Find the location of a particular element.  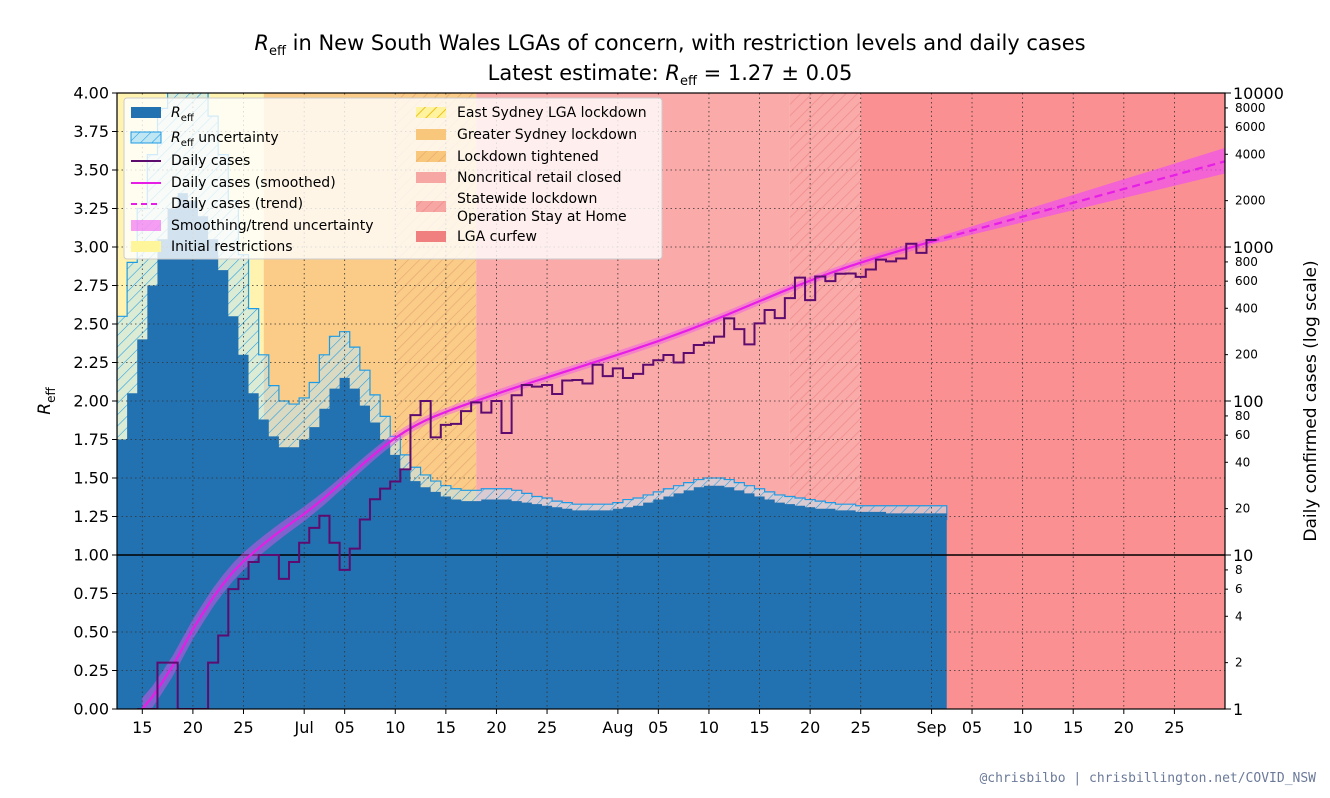

y2-minor-tick-label-6: 60 is located at coordinates (1242, 435).